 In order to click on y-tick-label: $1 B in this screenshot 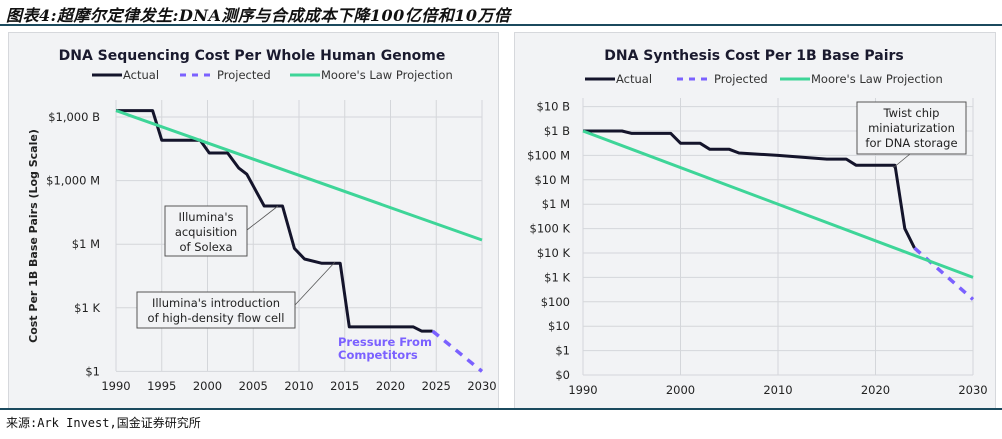, I will do `click(557, 131)`.